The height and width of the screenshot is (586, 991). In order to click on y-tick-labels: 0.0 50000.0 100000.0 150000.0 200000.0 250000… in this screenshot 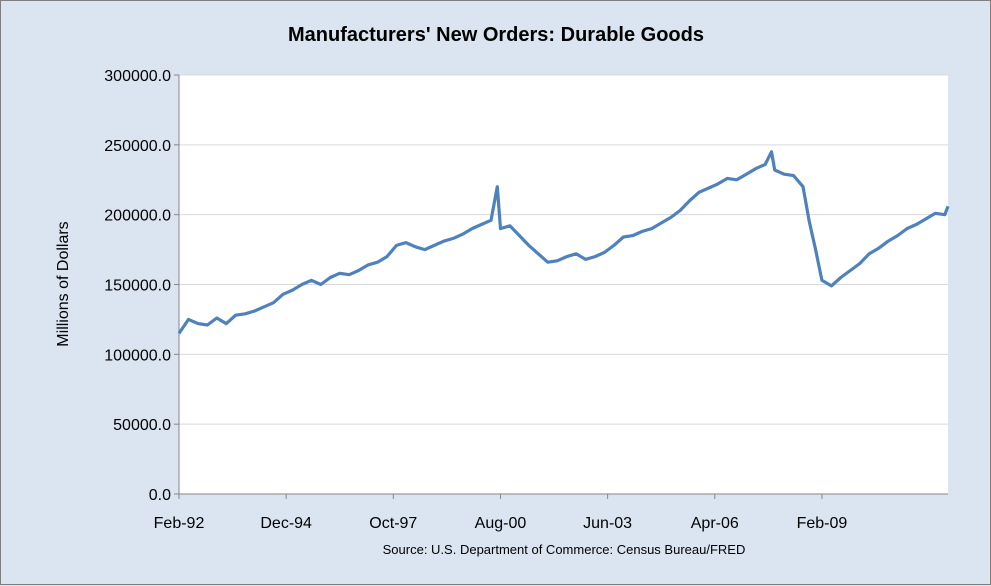, I will do `click(141, 286)`.